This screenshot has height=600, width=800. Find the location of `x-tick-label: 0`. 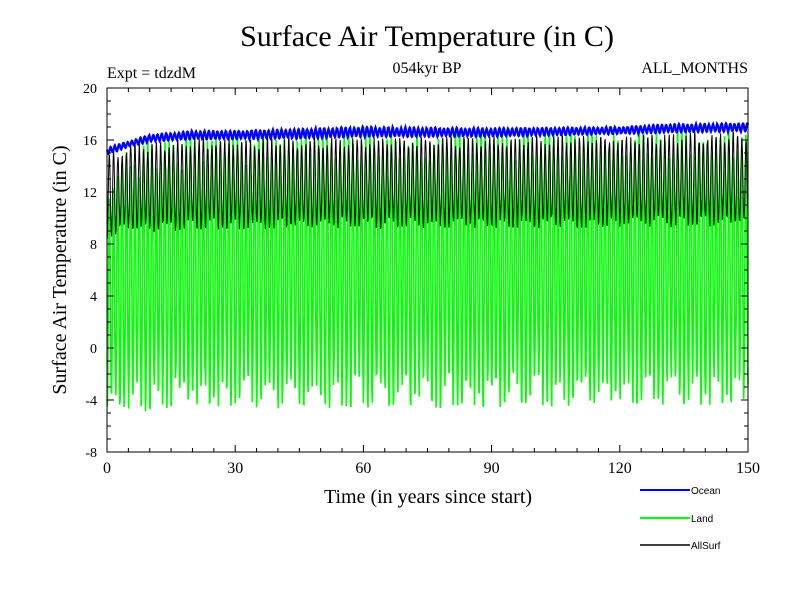

x-tick-label: 0 is located at coordinates (107, 468).